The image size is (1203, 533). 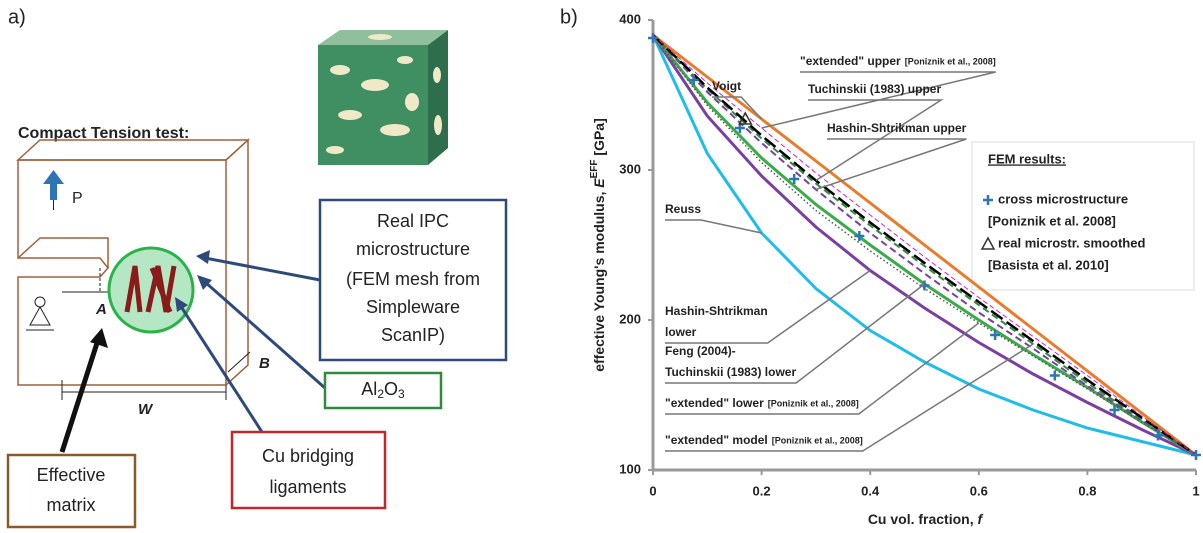 I want to click on specimen, so click(x=133, y=262).